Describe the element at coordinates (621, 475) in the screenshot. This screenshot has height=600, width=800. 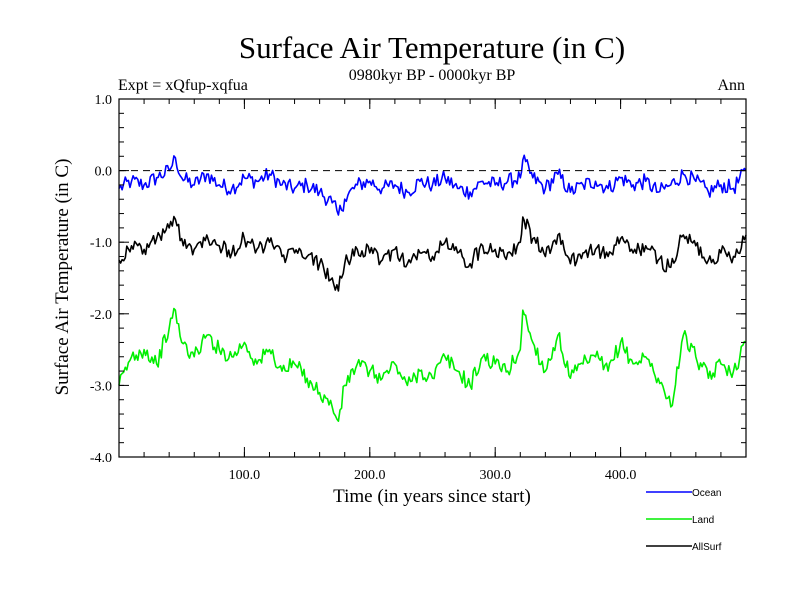
I see `x-tick-label: 400.0` at that location.